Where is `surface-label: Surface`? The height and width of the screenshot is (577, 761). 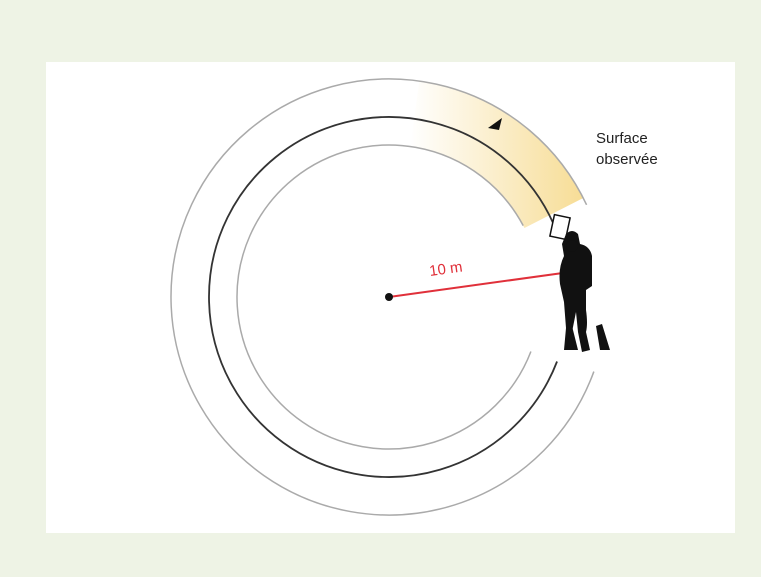
surface-label: Surface is located at coordinates (622, 138).